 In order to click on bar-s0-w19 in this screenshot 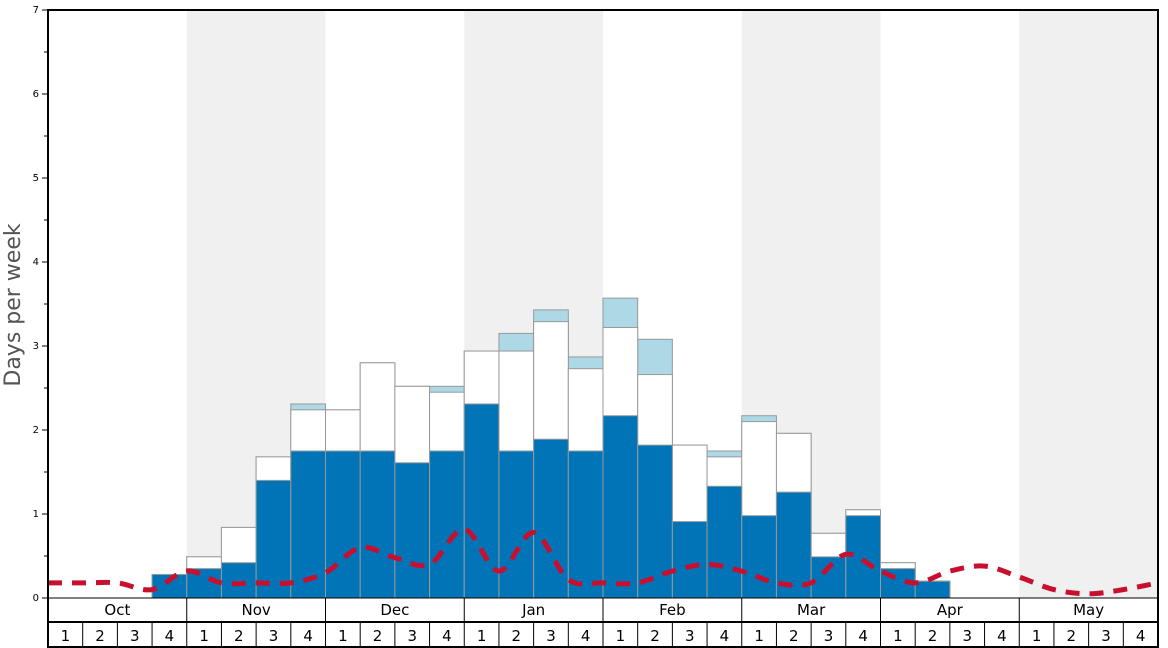, I will do `click(724, 542)`.